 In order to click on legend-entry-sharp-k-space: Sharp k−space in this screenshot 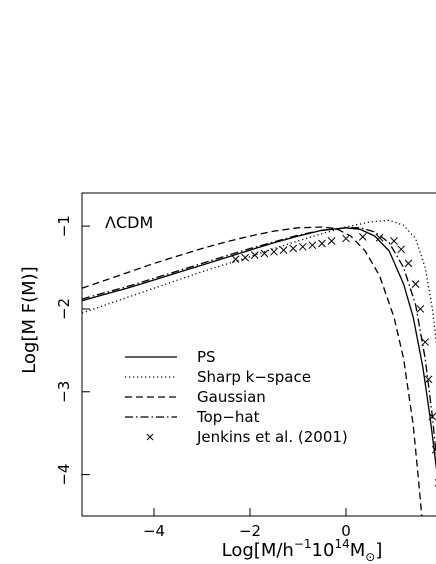, I will do `click(218, 377)`.